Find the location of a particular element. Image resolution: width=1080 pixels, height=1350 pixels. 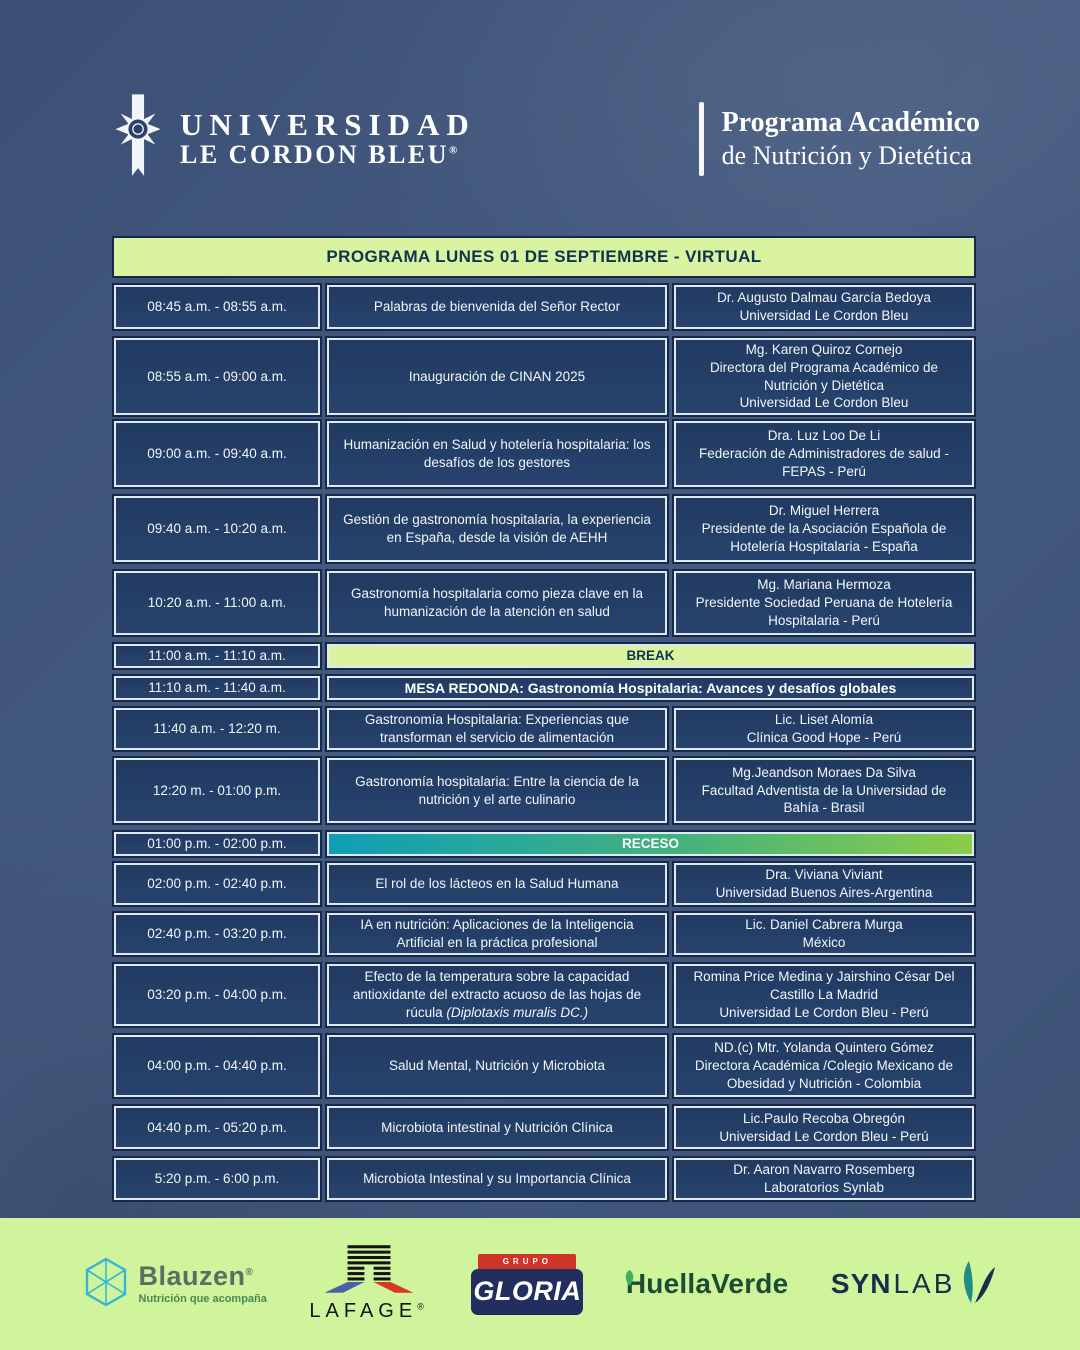

grupo-gloria-logo: GRUPO GLORIA is located at coordinates (527, 1284).